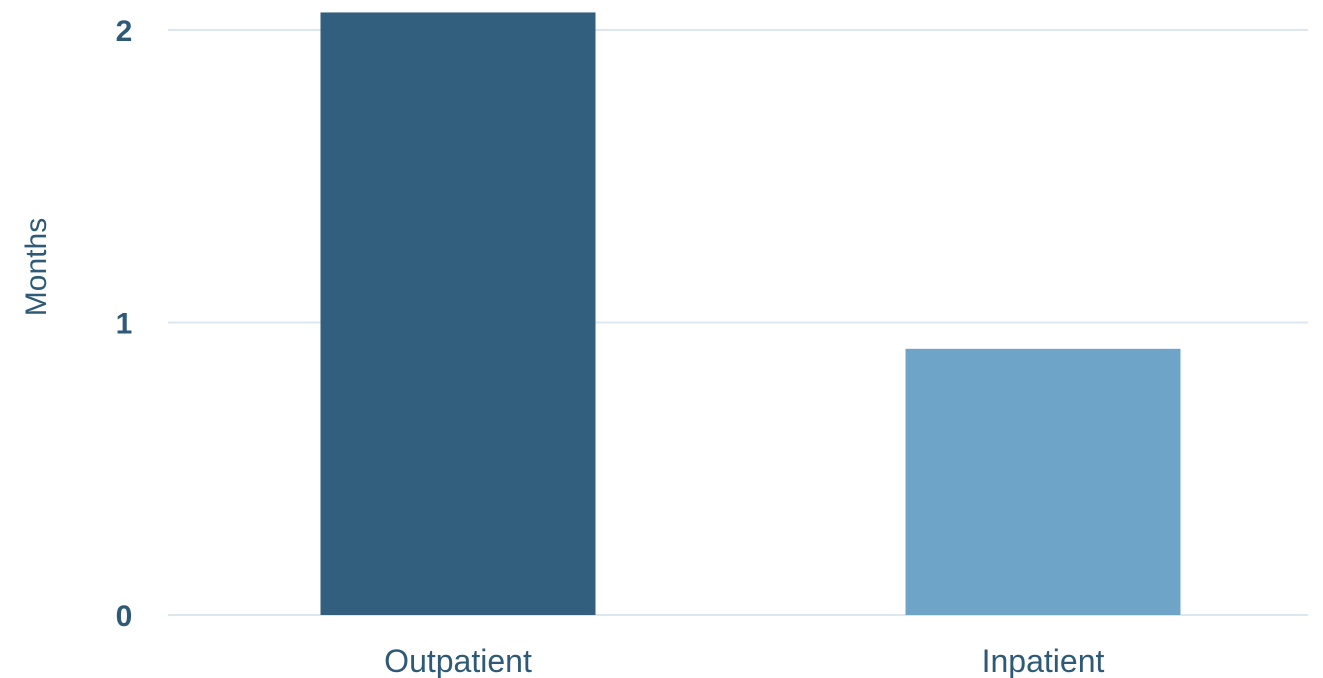 This screenshot has width=1323, height=678. I want to click on x-category-label-inpatient: Inpatient, so click(1043, 660).